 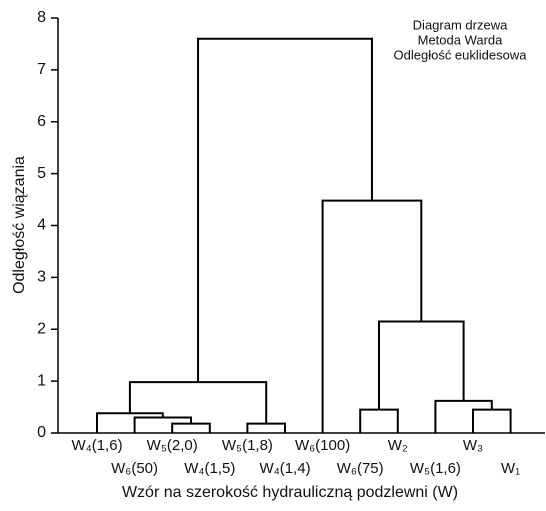 I want to click on y-tick-label: 1, so click(x=41, y=380).